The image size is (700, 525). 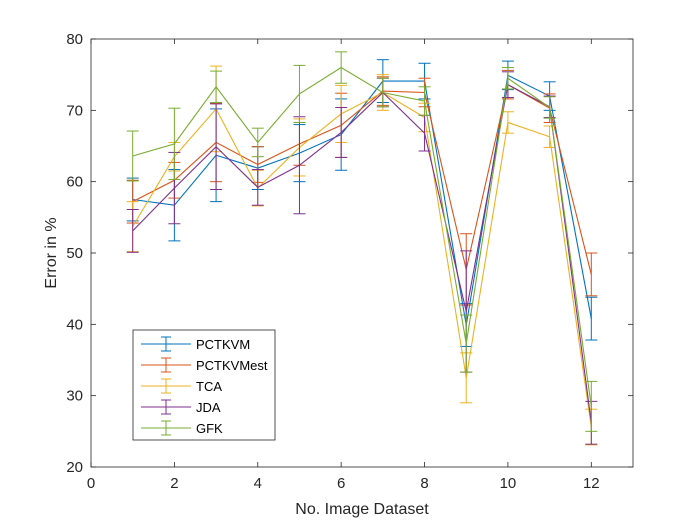 I want to click on legend-item-jda: JDA, so click(x=181, y=407).